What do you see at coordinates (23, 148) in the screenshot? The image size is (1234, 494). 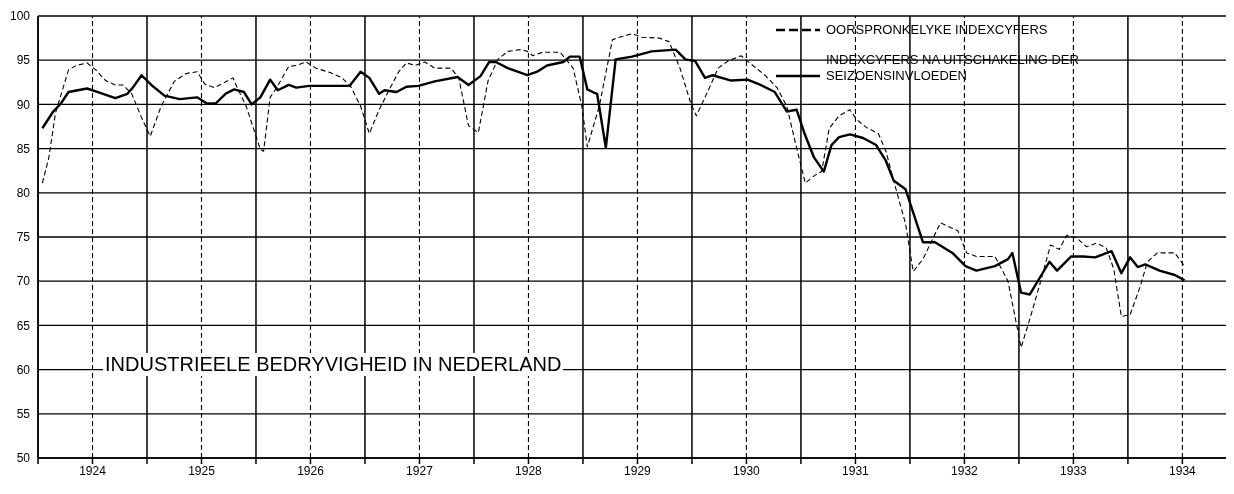 I see `y-tick-label: 85` at bounding box center [23, 148].